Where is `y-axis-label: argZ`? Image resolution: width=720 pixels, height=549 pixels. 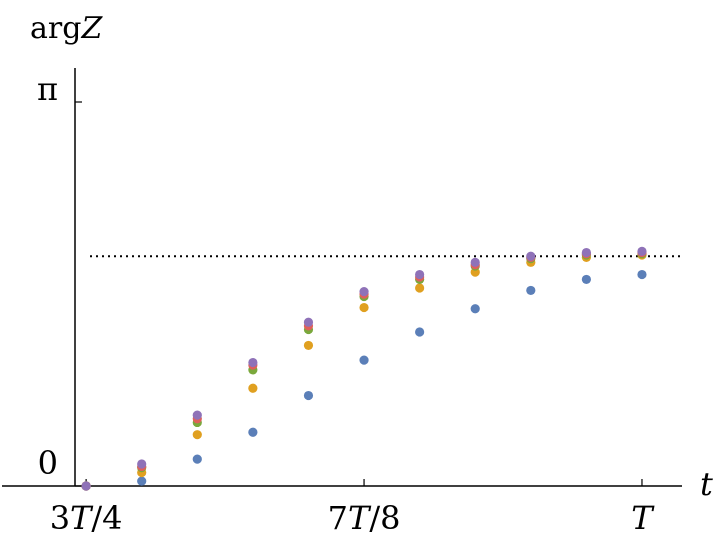 y-axis-label: argZ is located at coordinates (66, 28).